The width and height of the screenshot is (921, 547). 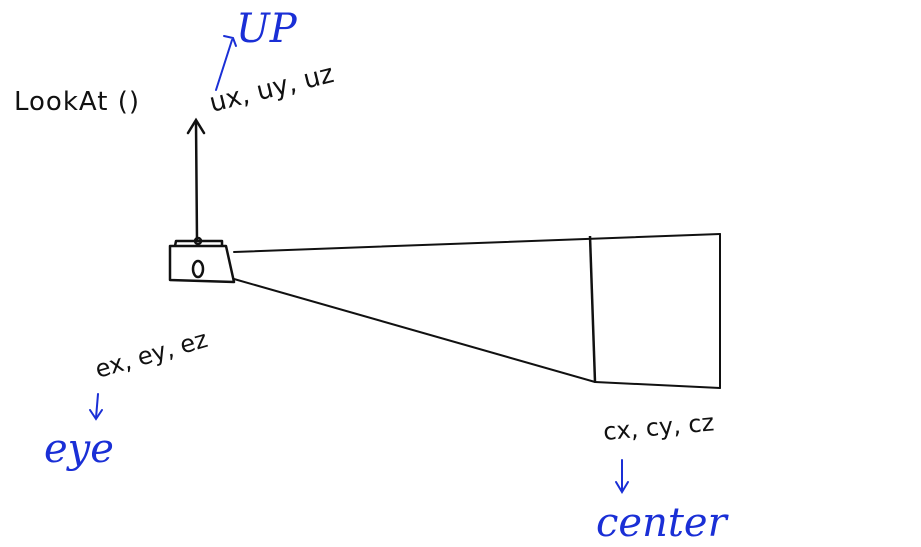 I want to click on up-vector-label: ux, uy, uz, so click(x=271, y=89).